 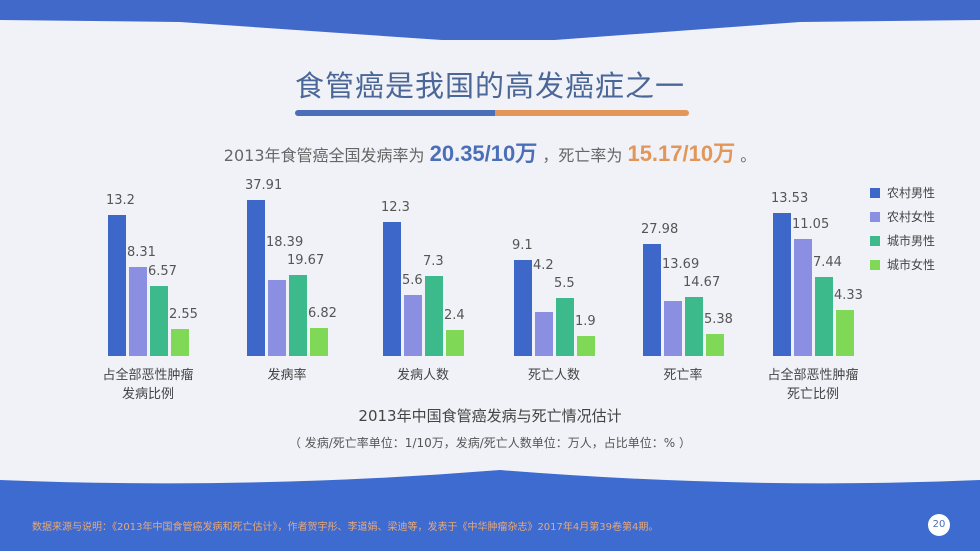 I want to click on data-label: 37.91, so click(x=264, y=185).